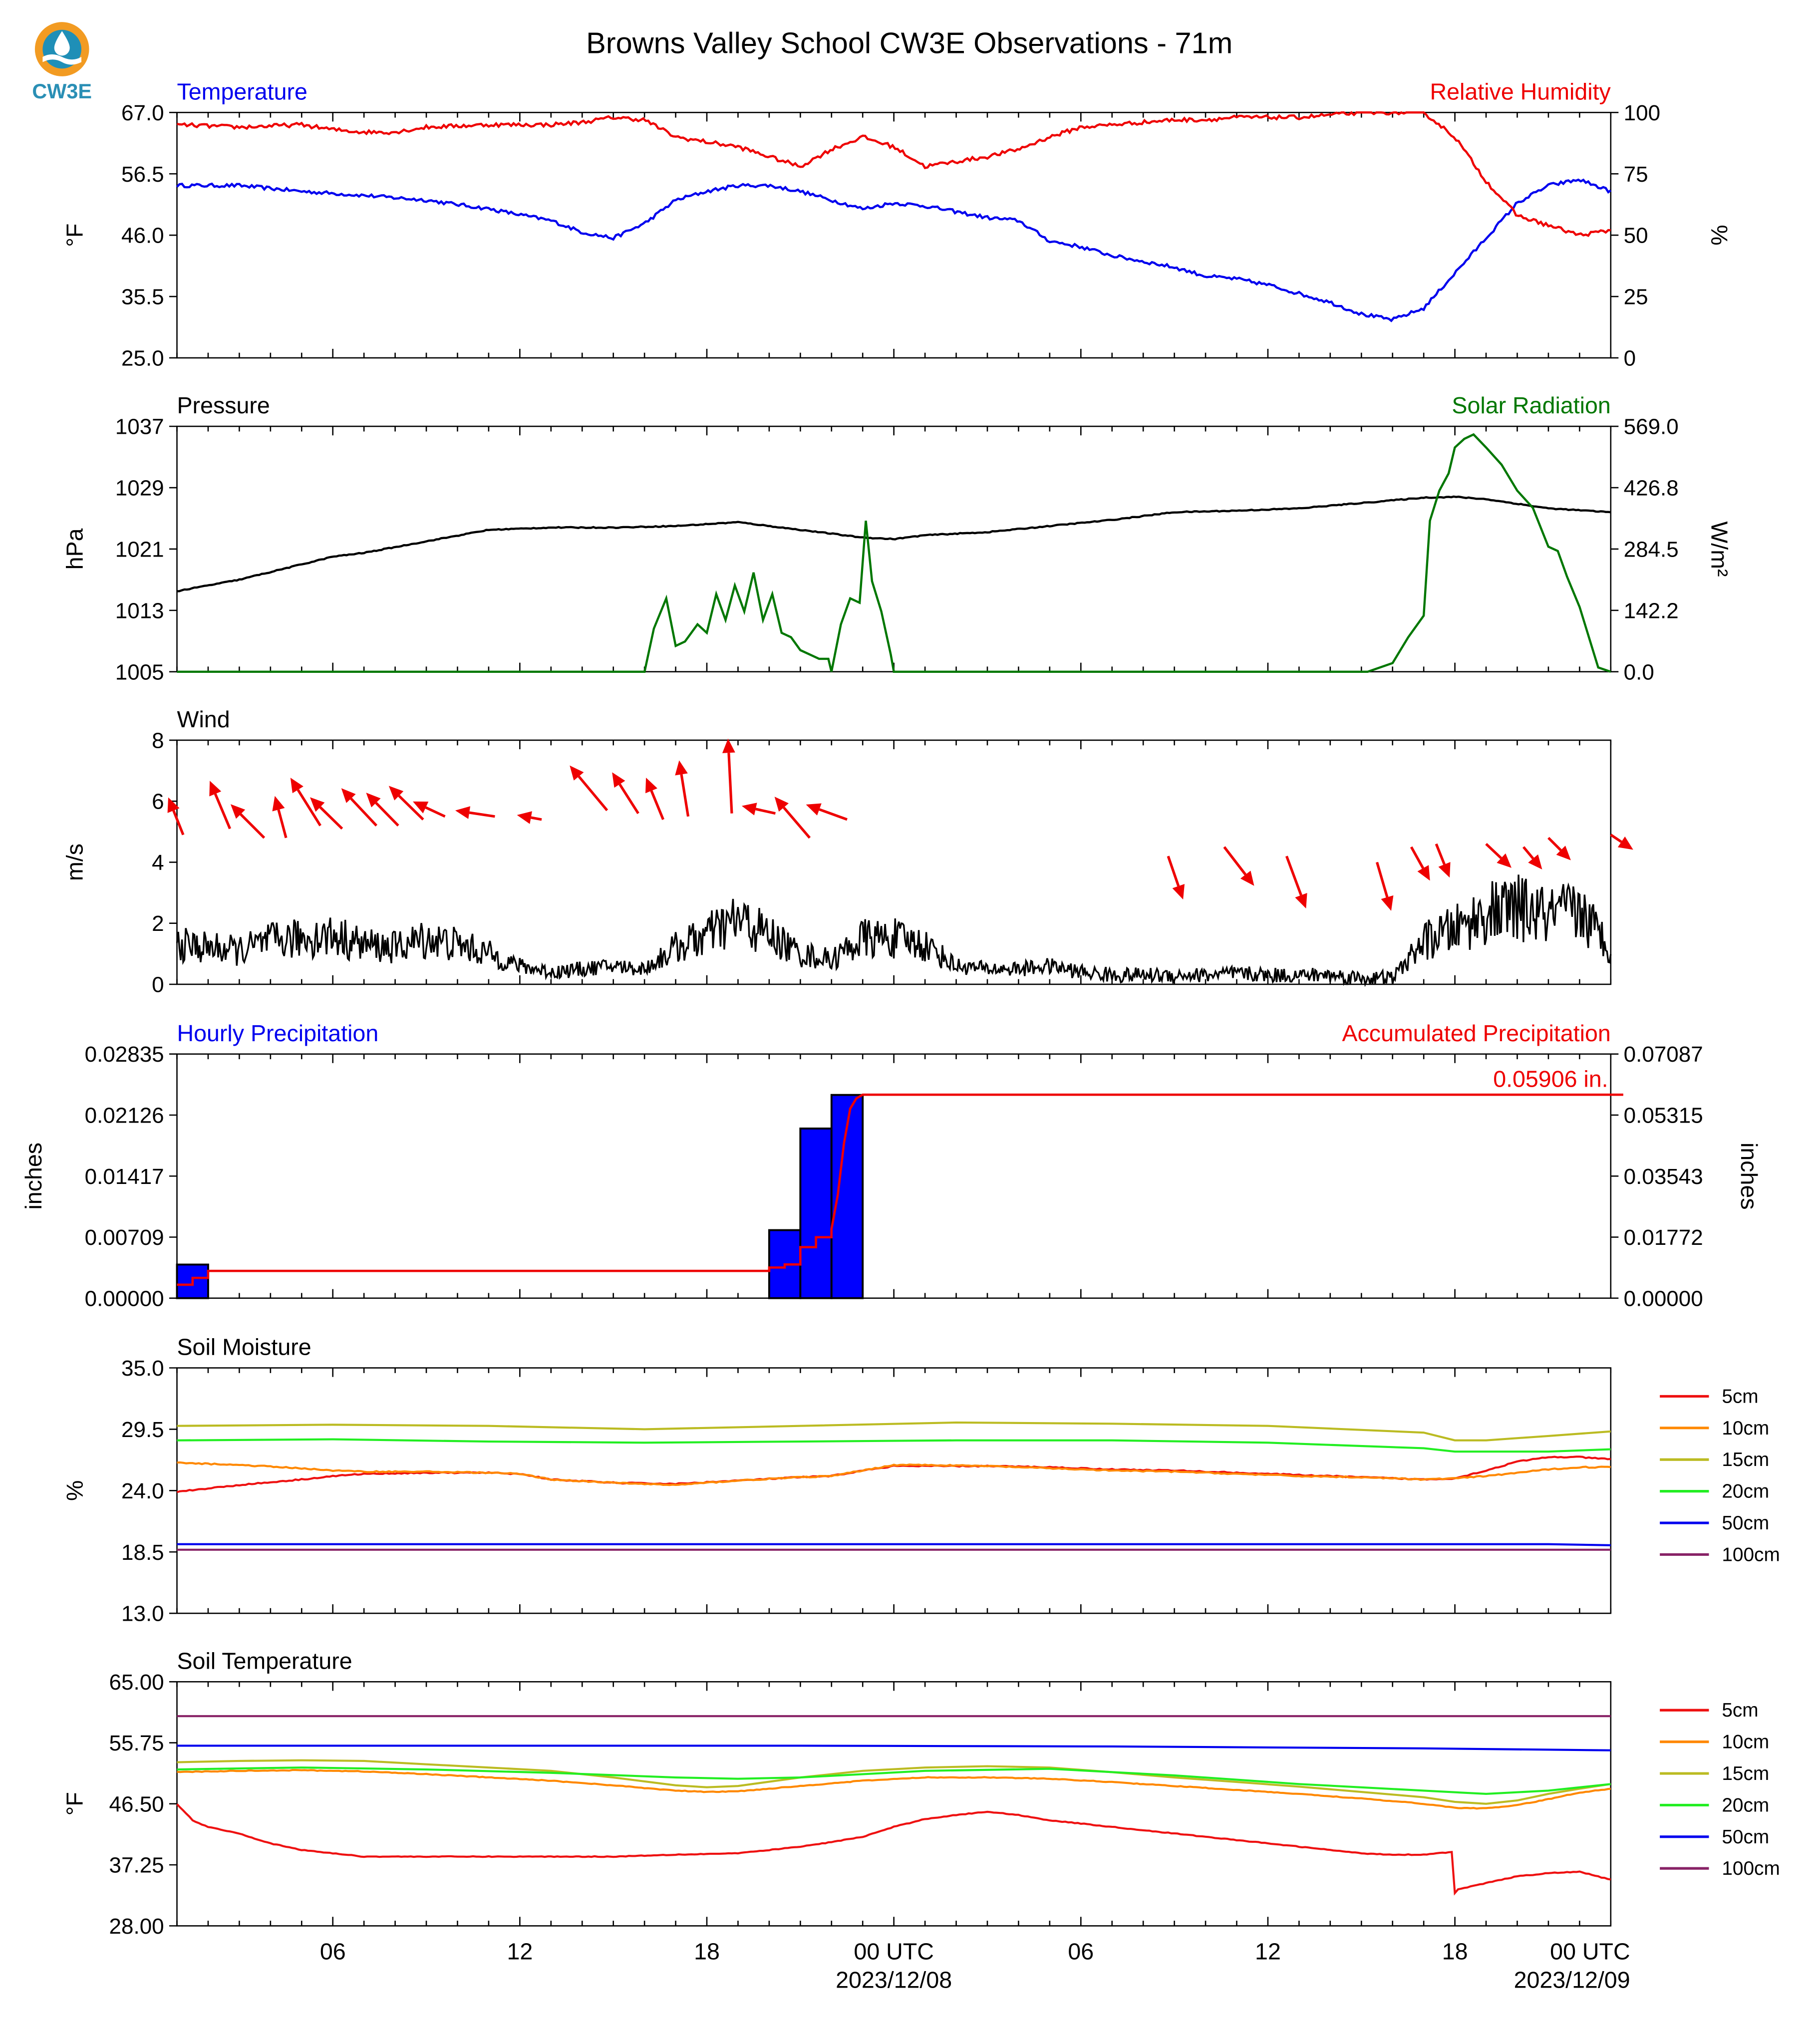  Describe the element at coordinates (75, 1490) in the screenshot. I see `y-axis-label: %` at that location.